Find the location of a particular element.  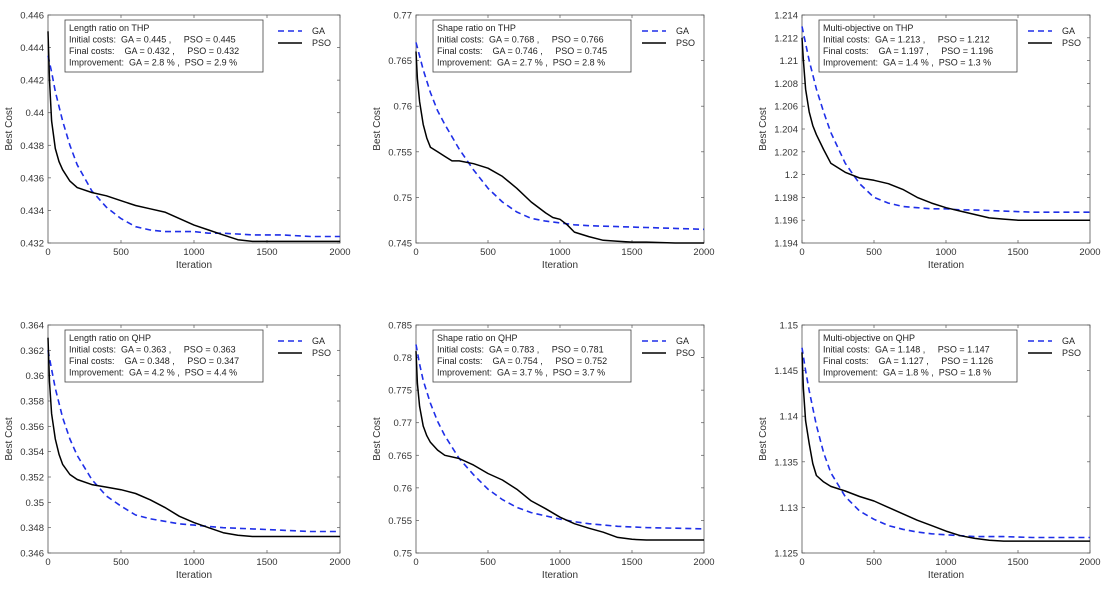

y-tick-label: 0.436 is located at coordinates (32, 178).